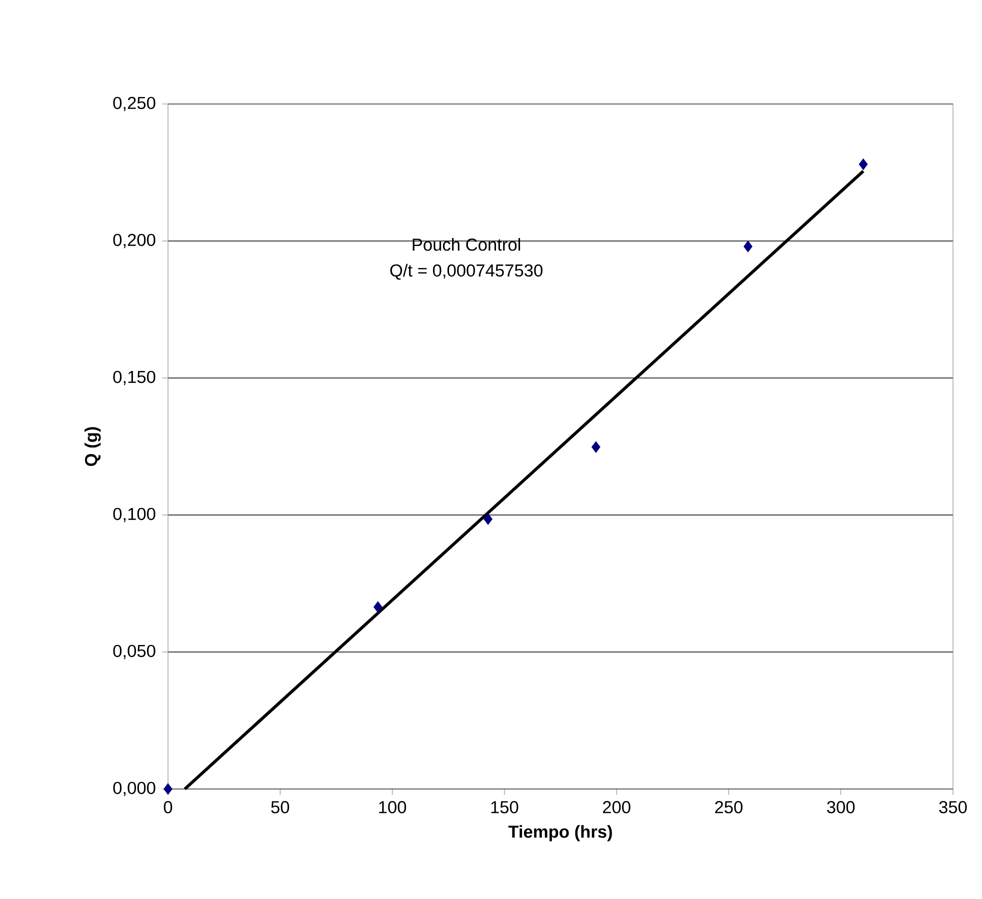 The image size is (982, 899). Describe the element at coordinates (134, 789) in the screenshot. I see `y-tick-label: 0,000` at that location.